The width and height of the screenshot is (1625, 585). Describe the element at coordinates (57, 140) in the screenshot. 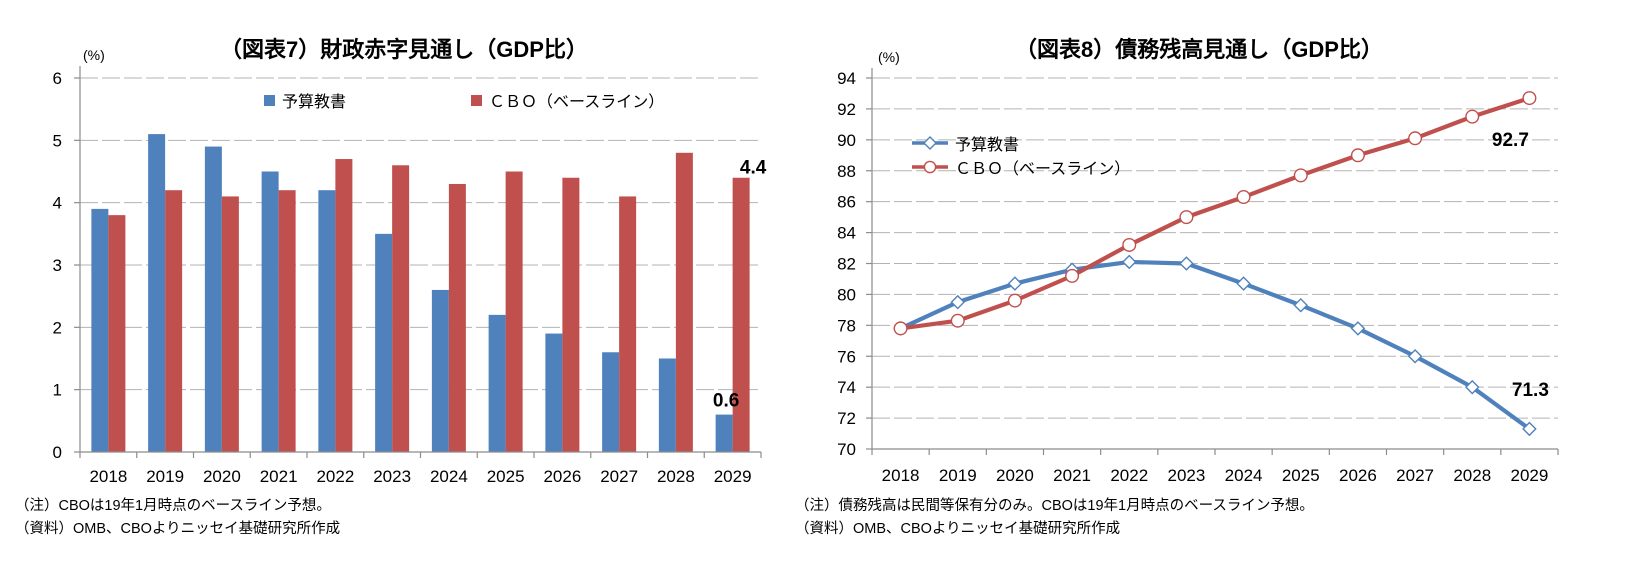

I see `y-tick-label: 5` at that location.